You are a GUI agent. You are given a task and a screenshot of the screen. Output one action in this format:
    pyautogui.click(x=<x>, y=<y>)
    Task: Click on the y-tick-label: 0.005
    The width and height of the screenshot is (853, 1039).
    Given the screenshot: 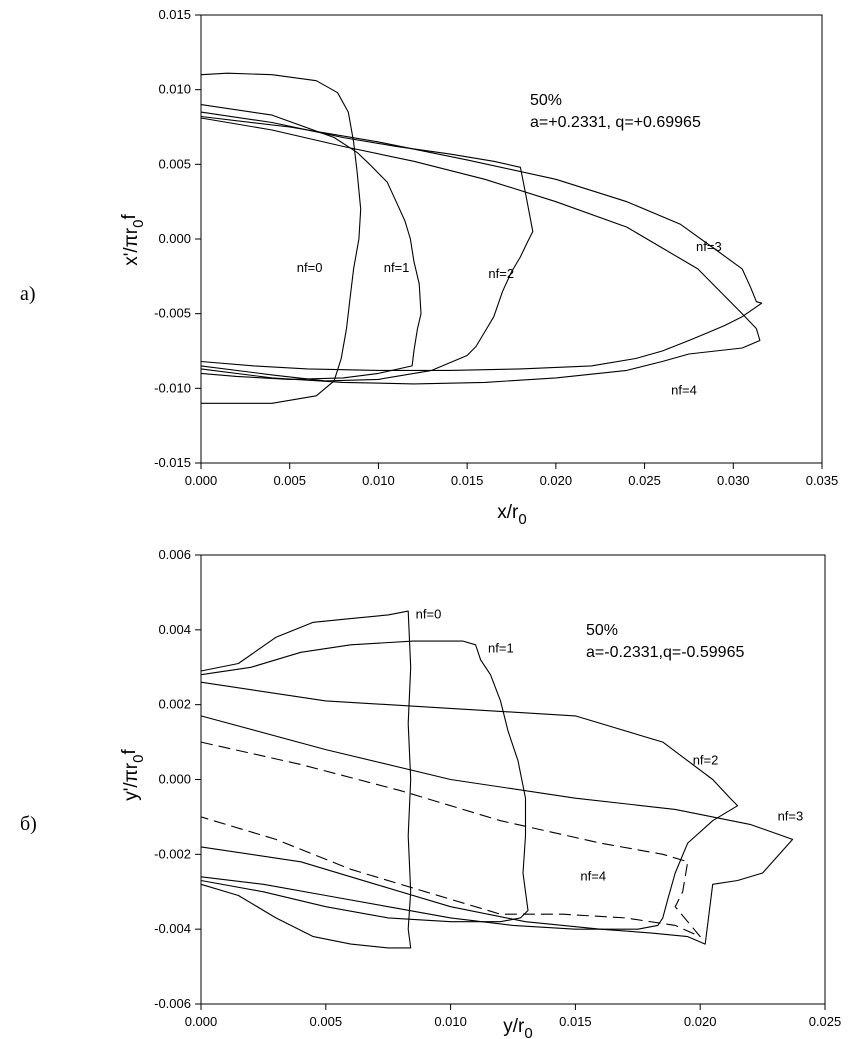 What is the action you would take?
    pyautogui.click(x=174, y=163)
    